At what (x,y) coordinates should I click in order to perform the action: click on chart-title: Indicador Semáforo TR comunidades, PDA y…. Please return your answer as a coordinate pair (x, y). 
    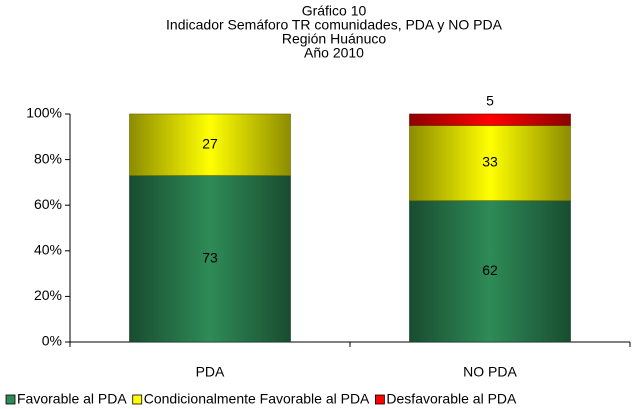
    Looking at the image, I should click on (334, 25).